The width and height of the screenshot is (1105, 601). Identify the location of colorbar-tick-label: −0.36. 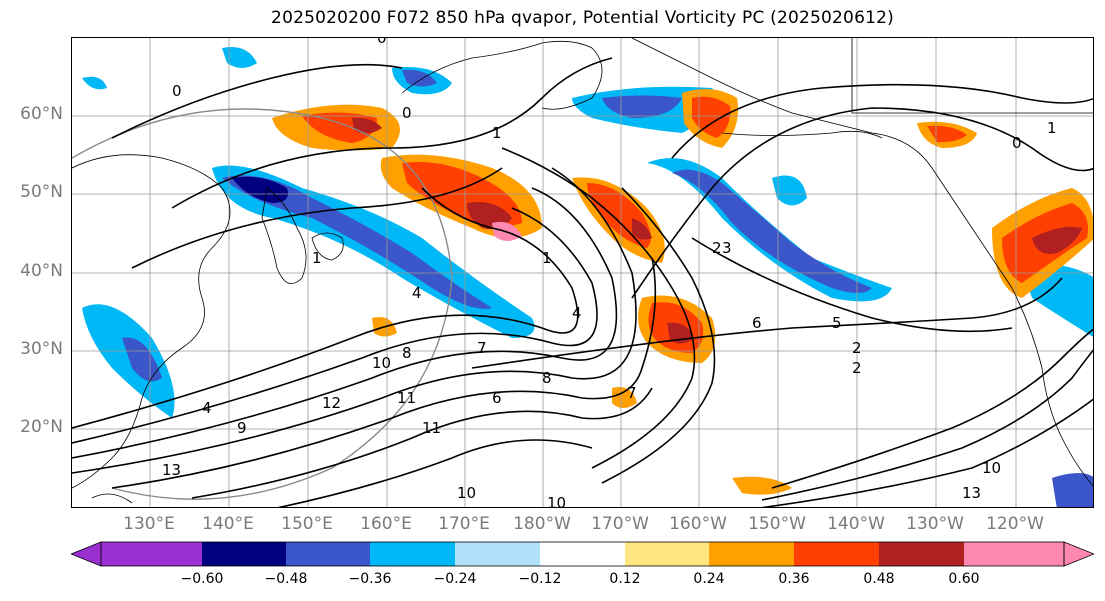
(370, 579).